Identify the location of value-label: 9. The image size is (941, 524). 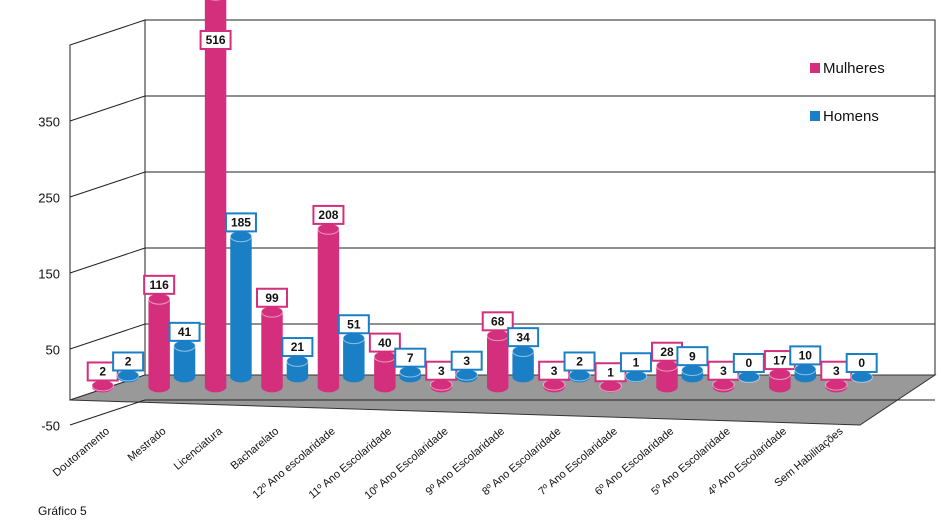
(692, 356).